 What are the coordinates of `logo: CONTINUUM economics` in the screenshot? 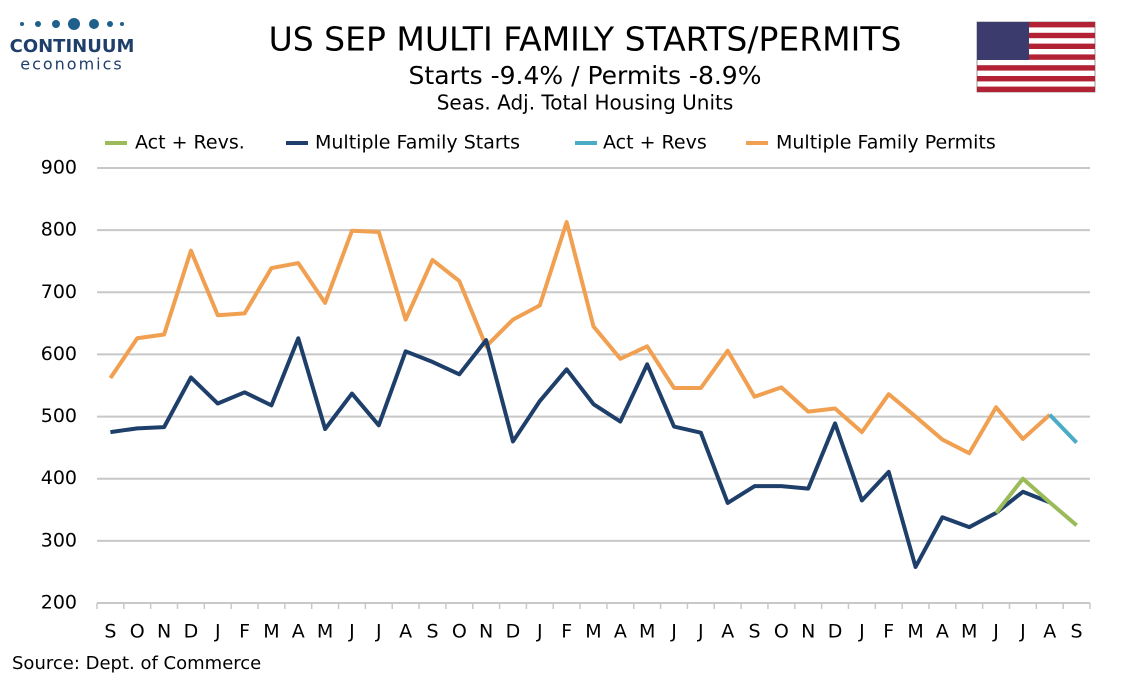 It's located at (72, 46).